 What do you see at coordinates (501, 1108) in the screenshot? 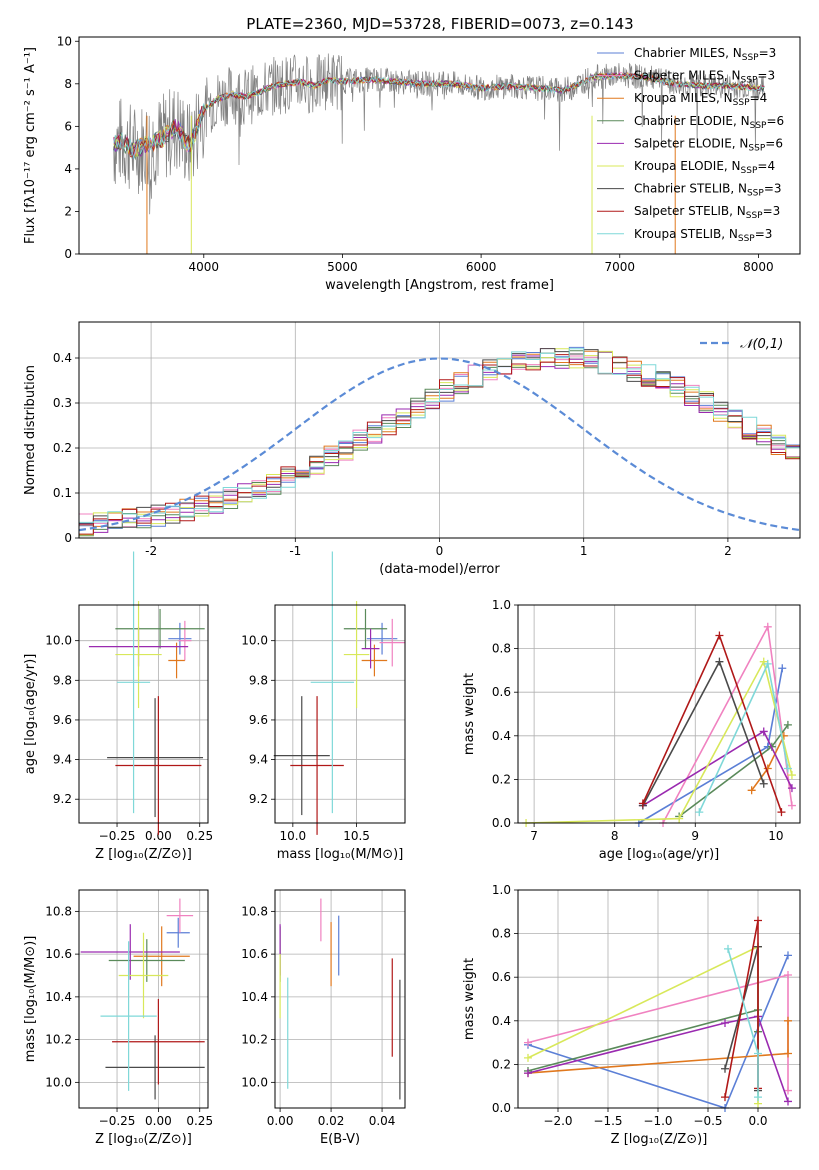
I see `y-tick-label: 0.0` at bounding box center [501, 1108].